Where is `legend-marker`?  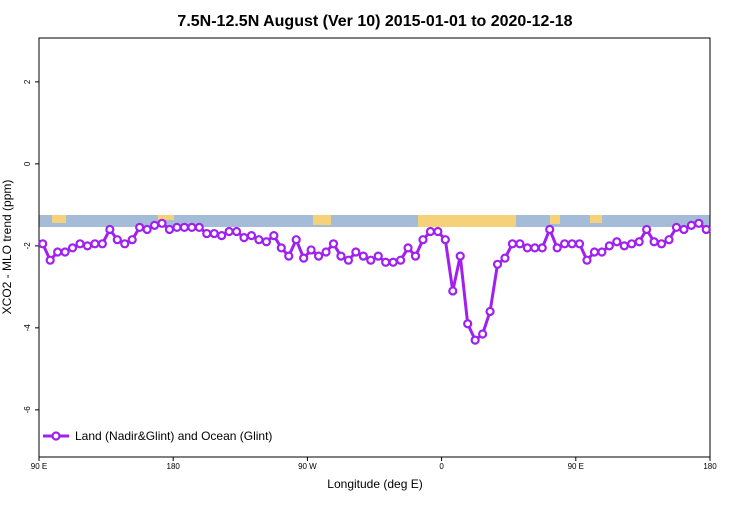
legend-marker is located at coordinates (56, 436).